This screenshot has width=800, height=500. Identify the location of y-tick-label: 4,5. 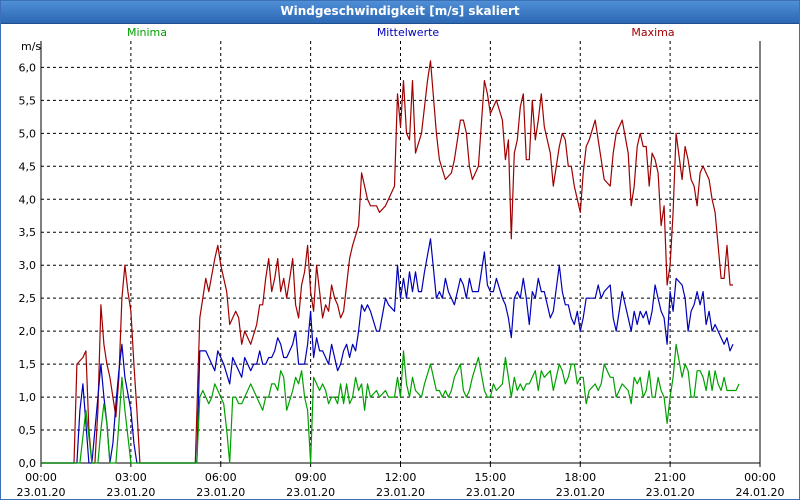
(28, 166).